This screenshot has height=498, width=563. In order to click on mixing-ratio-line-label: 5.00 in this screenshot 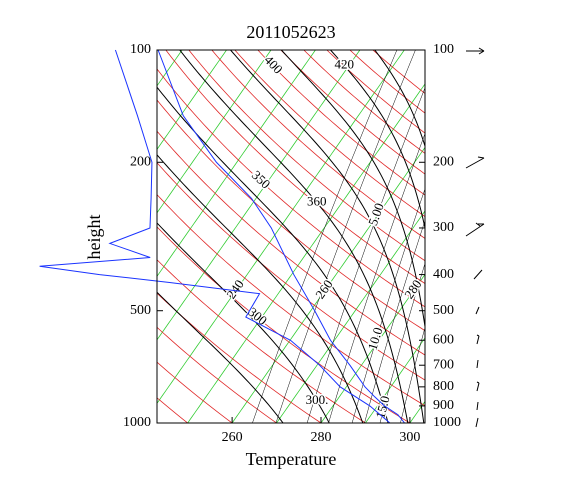, I will do `click(376, 214)`.